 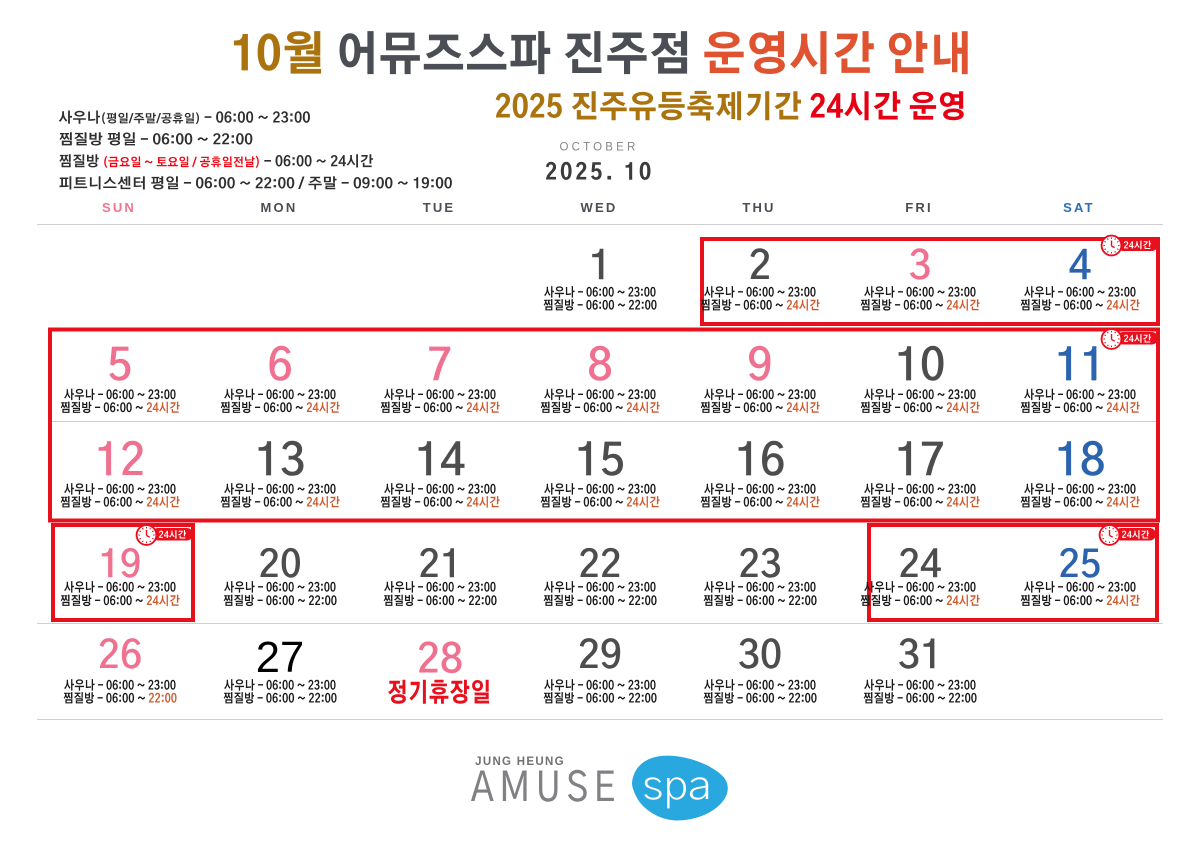 What do you see at coordinates (1079, 207) in the screenshot?
I see `svg-text: SAT` at bounding box center [1079, 207].